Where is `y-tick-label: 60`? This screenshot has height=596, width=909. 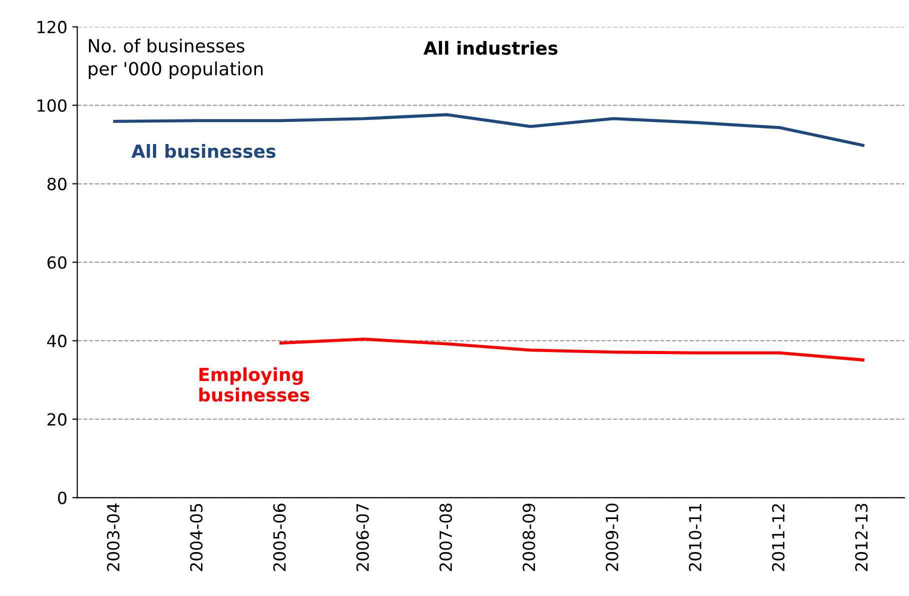 y-tick-label: 60 is located at coordinates (57, 262).